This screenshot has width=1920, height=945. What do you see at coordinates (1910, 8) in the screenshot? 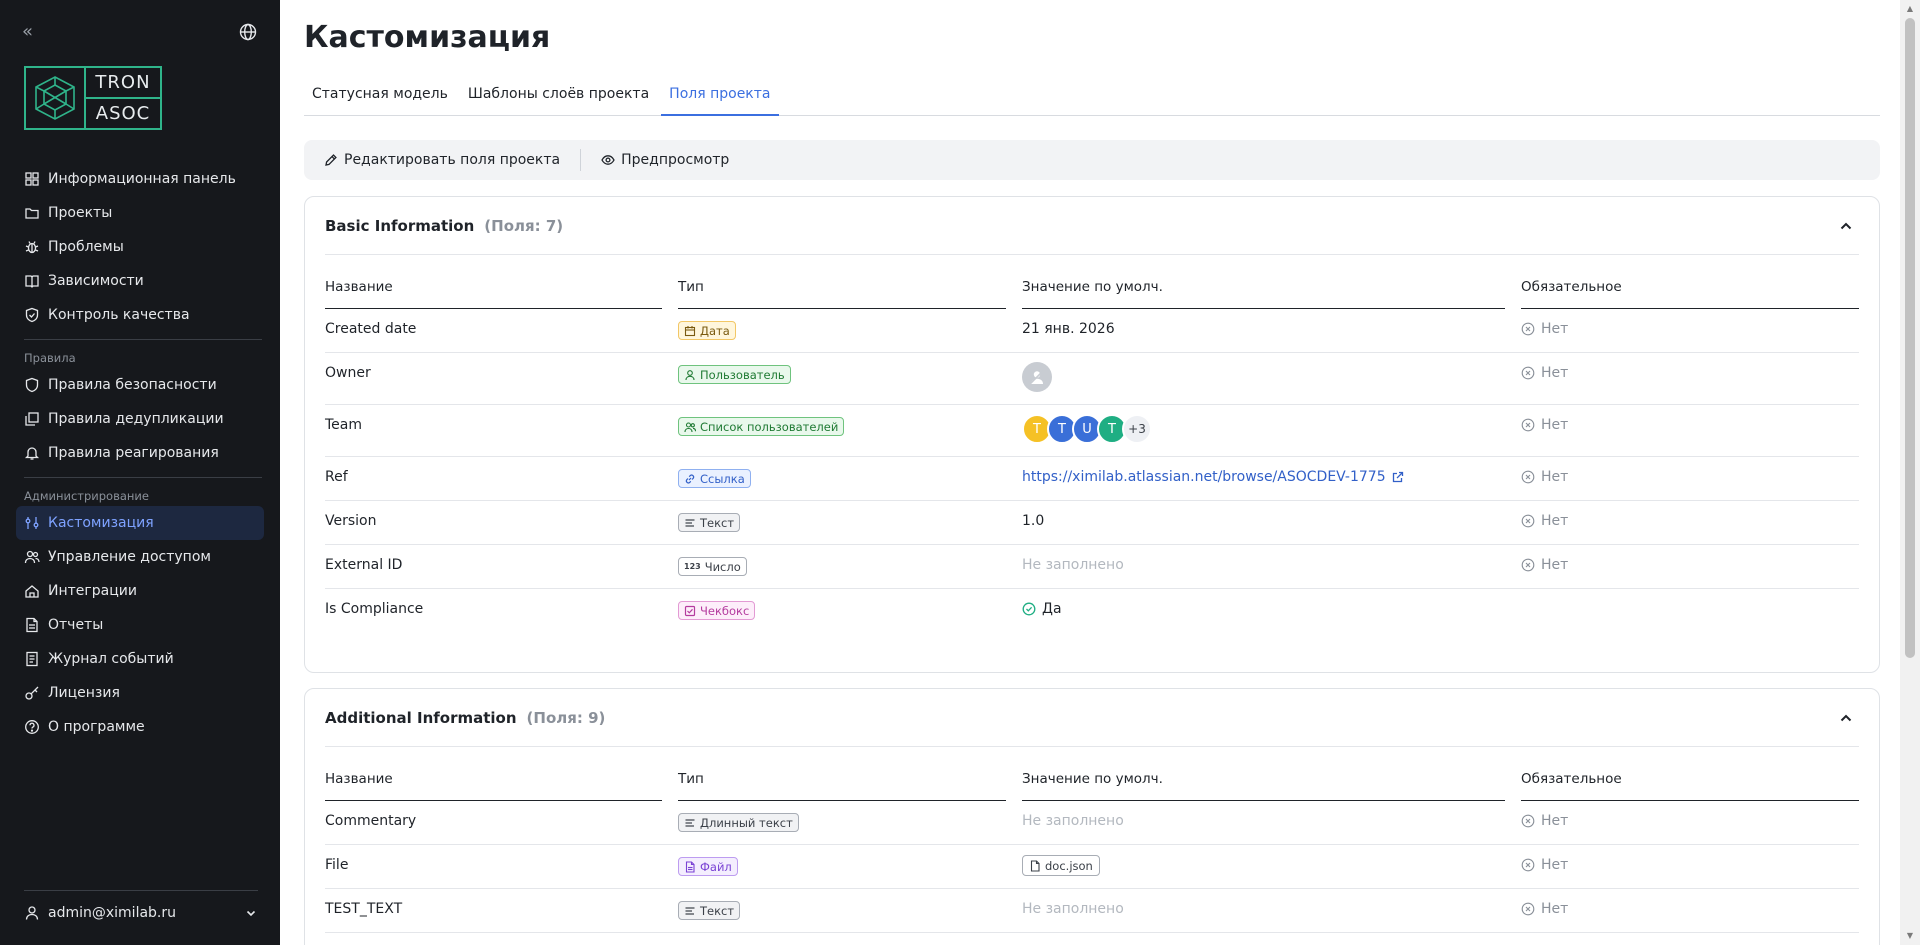
I see `scroll-up-arrow-icon: ▲` at bounding box center [1910, 8].